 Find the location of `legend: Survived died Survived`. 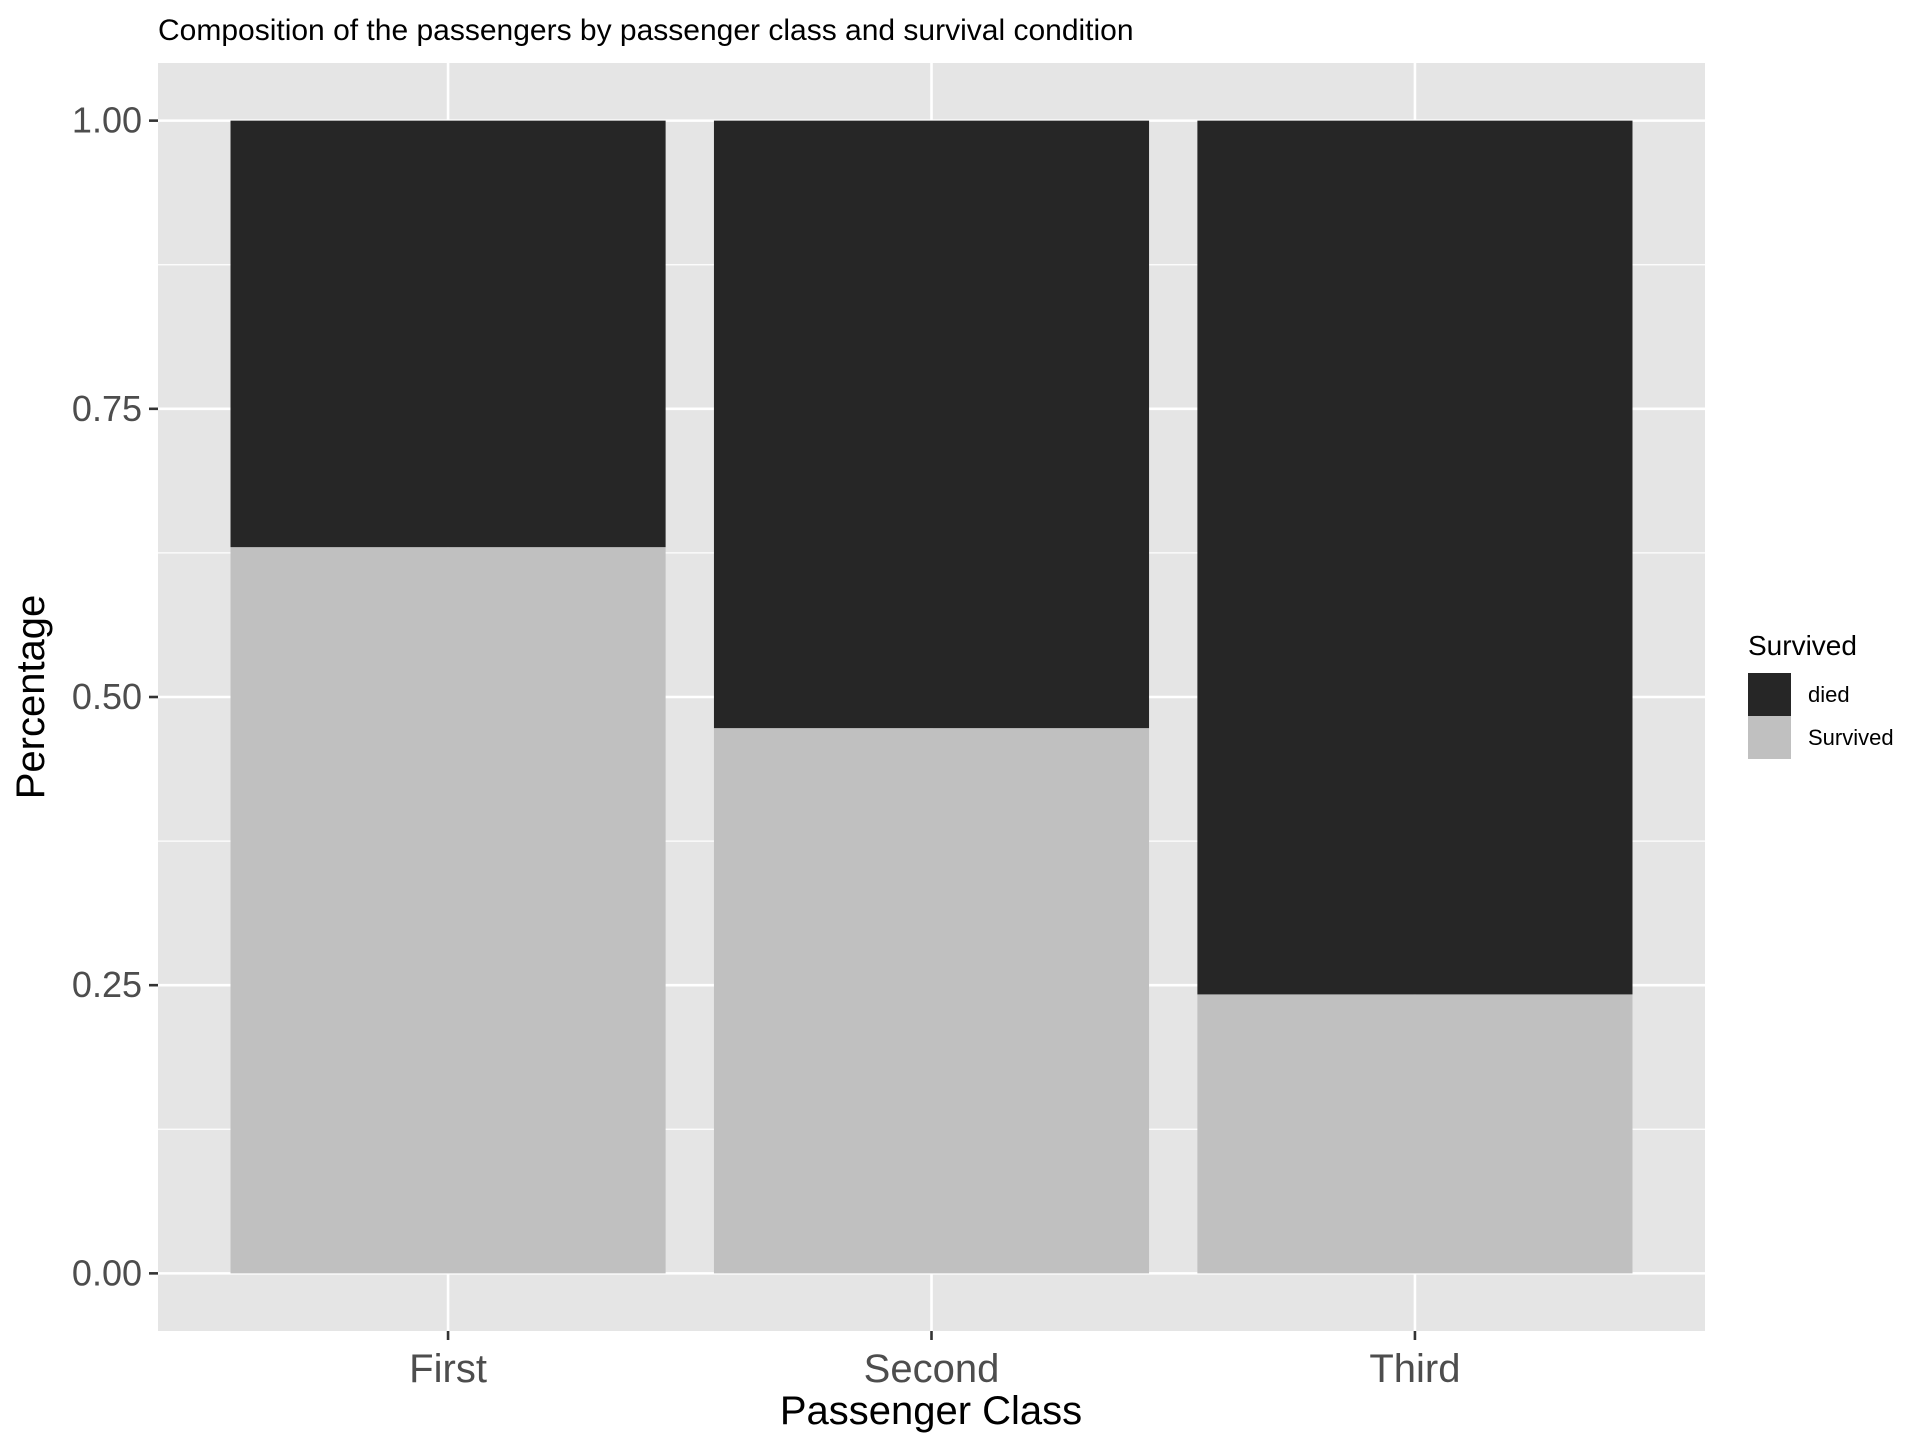

legend: Survived died Survived is located at coordinates (1821, 694).